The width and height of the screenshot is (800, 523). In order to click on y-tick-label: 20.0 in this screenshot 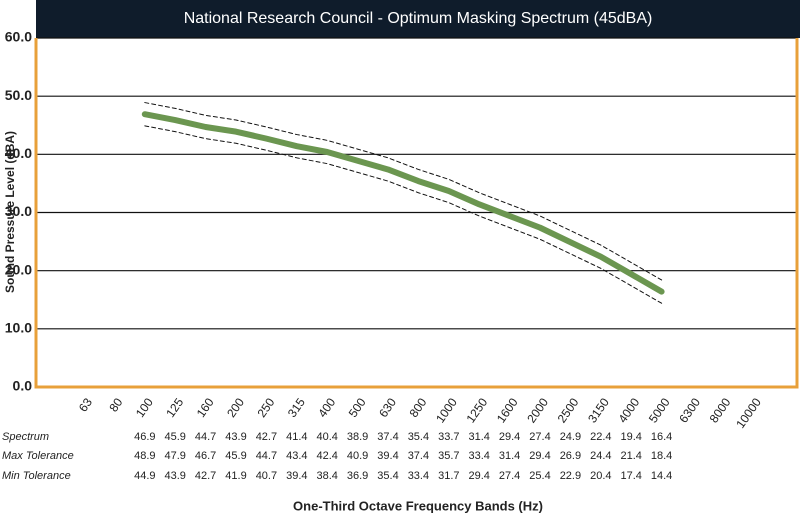, I will do `click(18, 269)`.